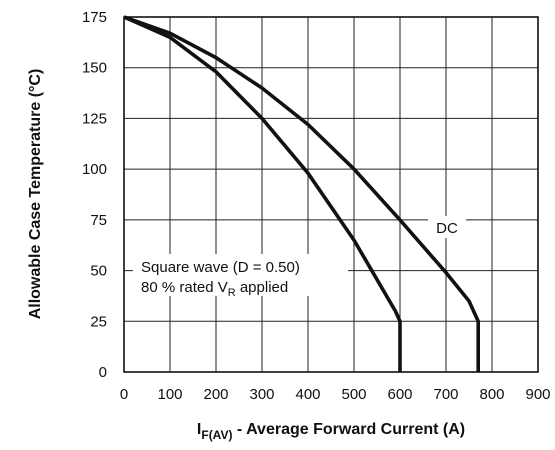 Image resolution: width=555 pixels, height=450 pixels. Describe the element at coordinates (94, 195) in the screenshot. I see `y-tick-labels: 0 25 50 75 100 125 150 175` at that location.